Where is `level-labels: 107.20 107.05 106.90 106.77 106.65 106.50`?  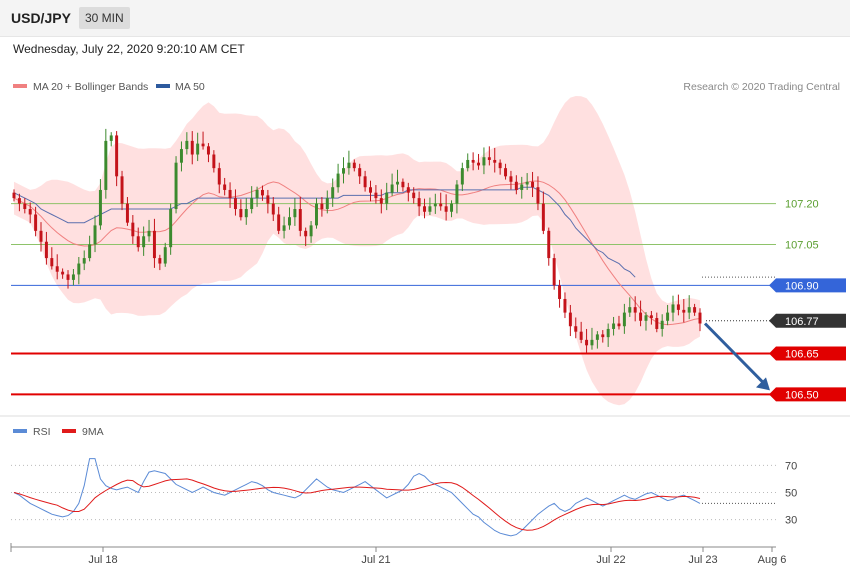
level-labels: 107.20 107.05 106.90 106.77 106.65 106.50 is located at coordinates (774, 300).